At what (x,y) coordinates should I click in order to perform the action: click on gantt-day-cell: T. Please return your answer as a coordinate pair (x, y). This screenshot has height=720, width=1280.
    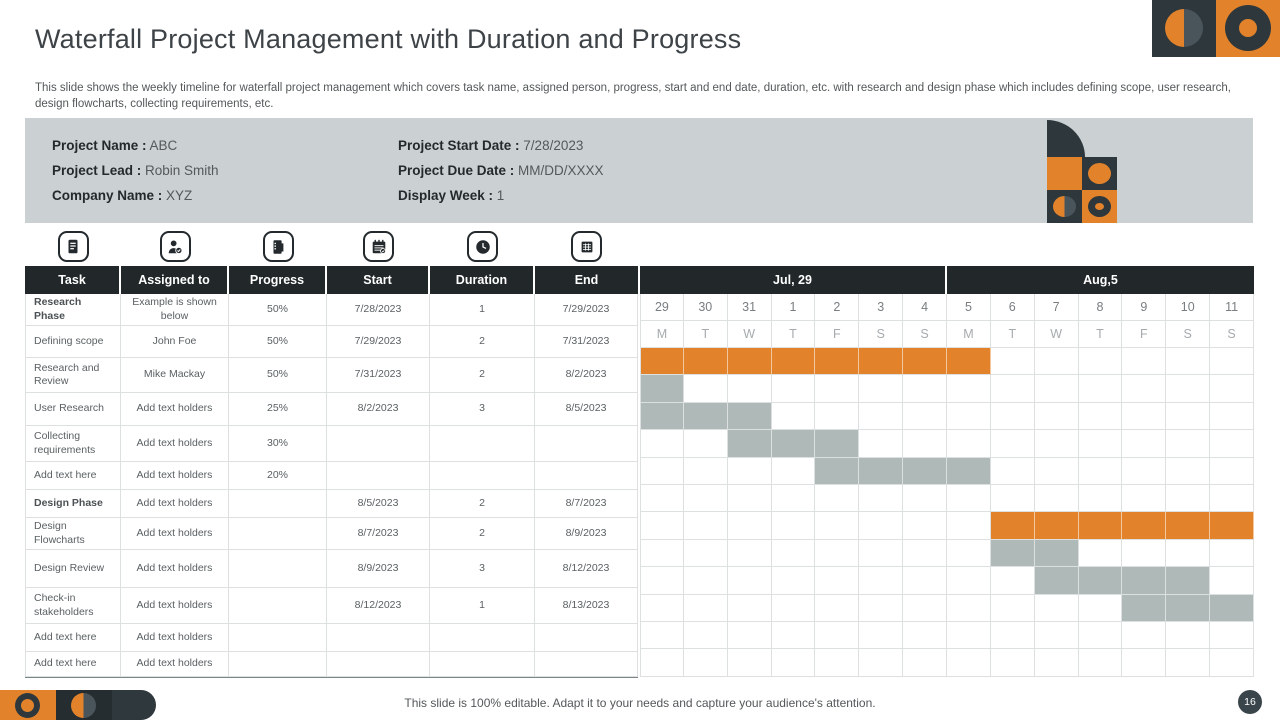
    Looking at the image, I should click on (1100, 334).